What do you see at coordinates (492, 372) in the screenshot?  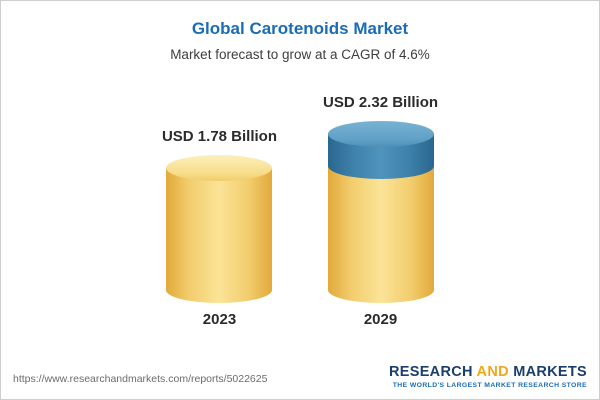 I see `logo-word-and: AND` at bounding box center [492, 372].